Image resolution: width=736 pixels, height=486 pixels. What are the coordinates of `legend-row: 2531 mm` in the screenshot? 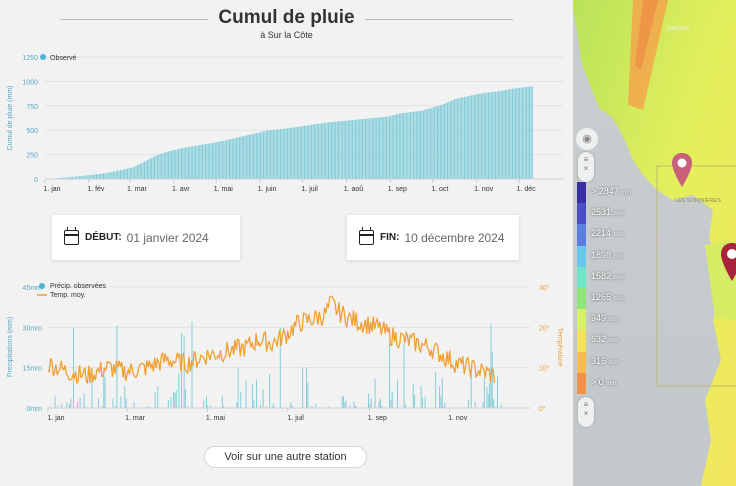 It's located at (605, 214).